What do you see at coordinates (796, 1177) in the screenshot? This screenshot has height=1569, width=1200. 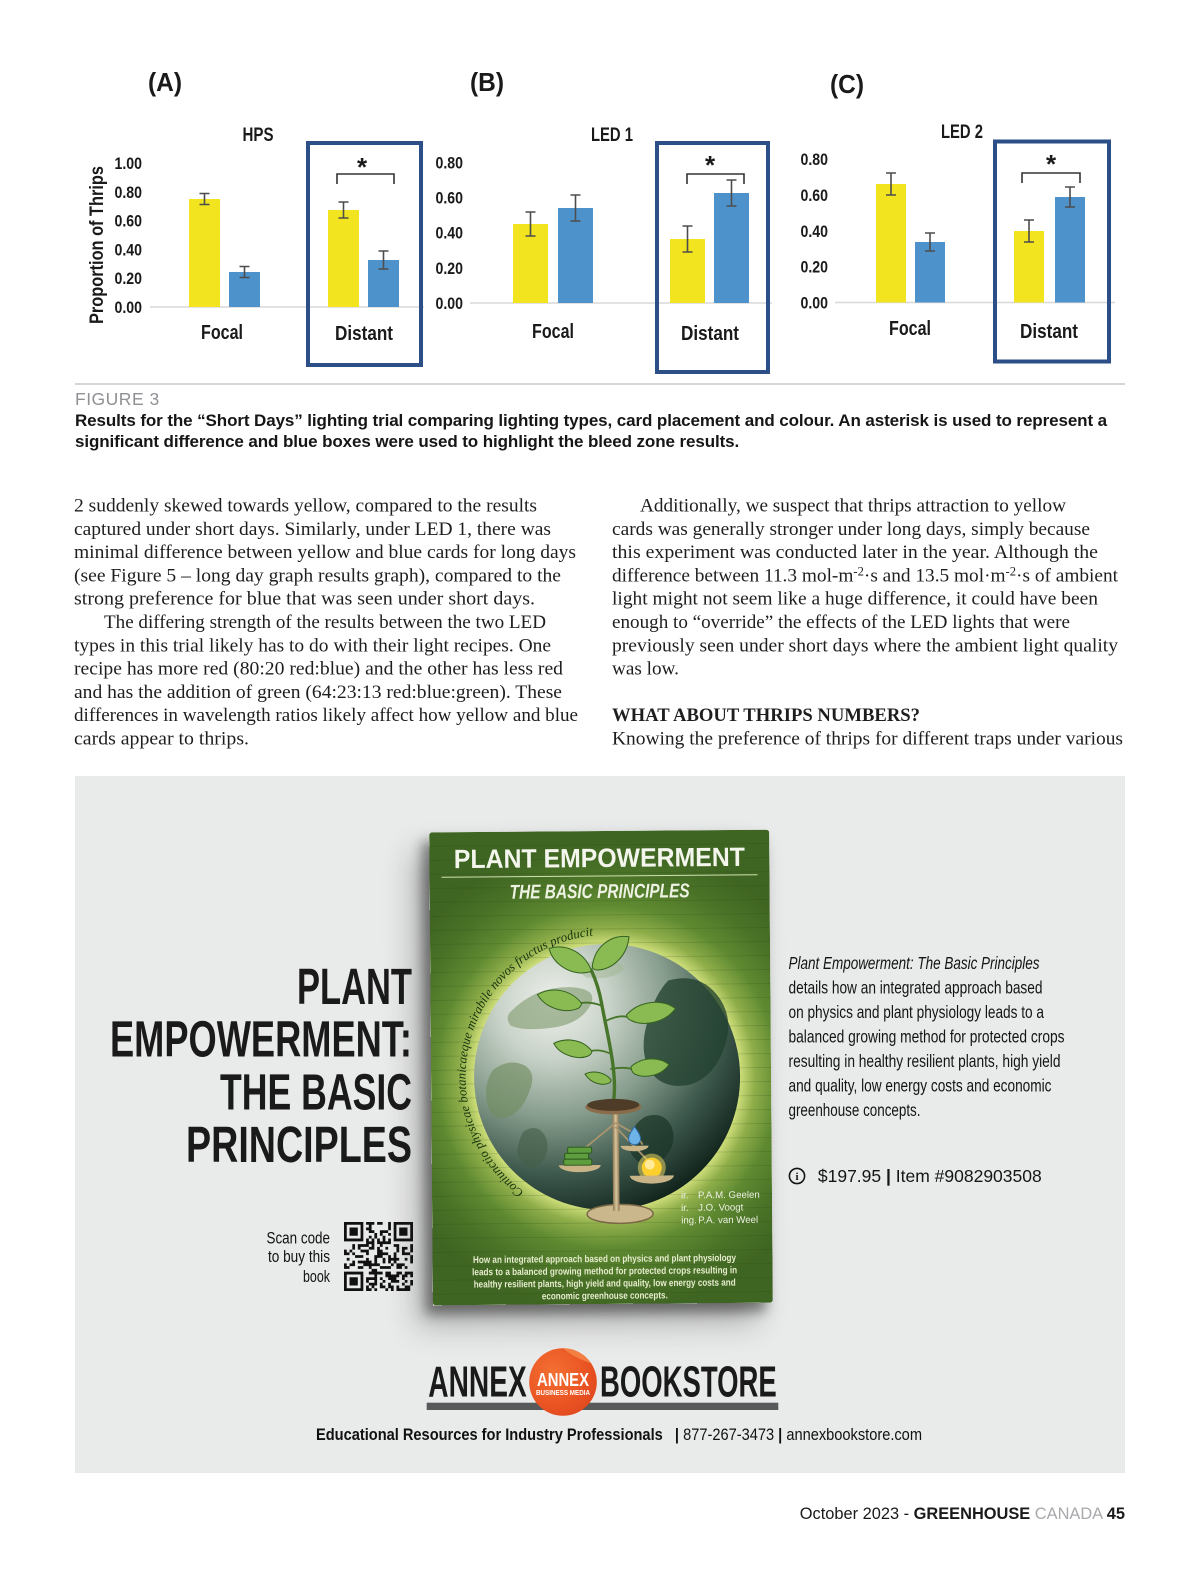 I see `svg-text: i` at bounding box center [796, 1177].